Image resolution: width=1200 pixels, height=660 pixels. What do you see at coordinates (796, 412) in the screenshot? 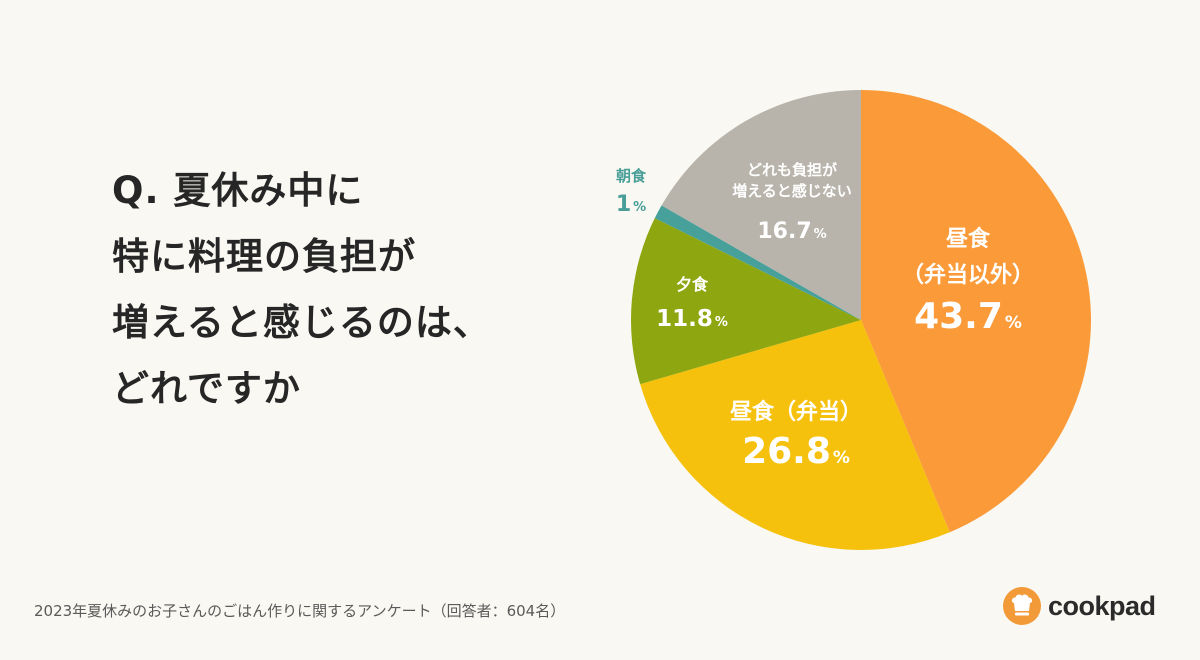
I see `slice-label-2-line-1: 昼食（弁当）` at bounding box center [796, 412].